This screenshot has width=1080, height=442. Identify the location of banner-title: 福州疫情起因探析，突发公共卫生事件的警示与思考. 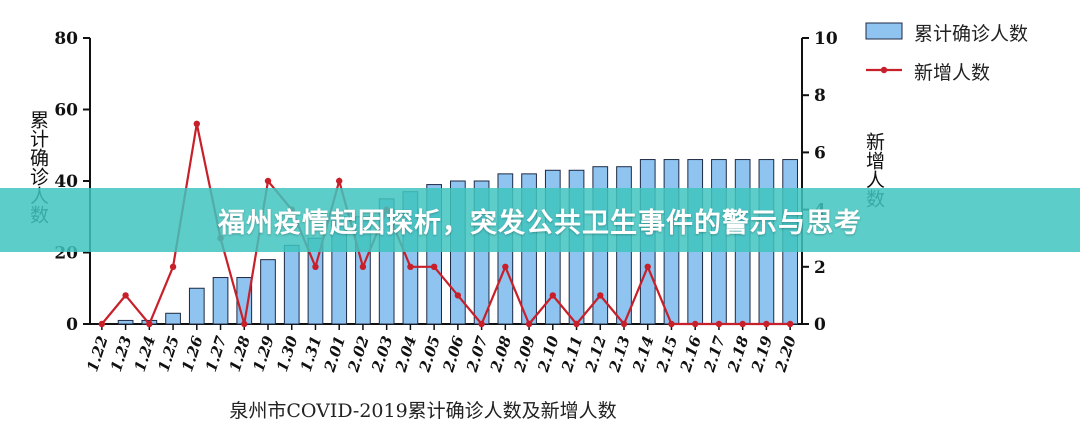
(540, 223).